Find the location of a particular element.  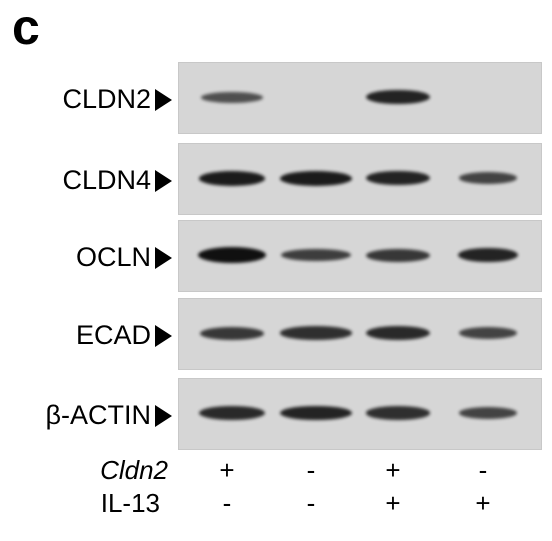

blot-label: CLDN2 is located at coordinates (117, 99).